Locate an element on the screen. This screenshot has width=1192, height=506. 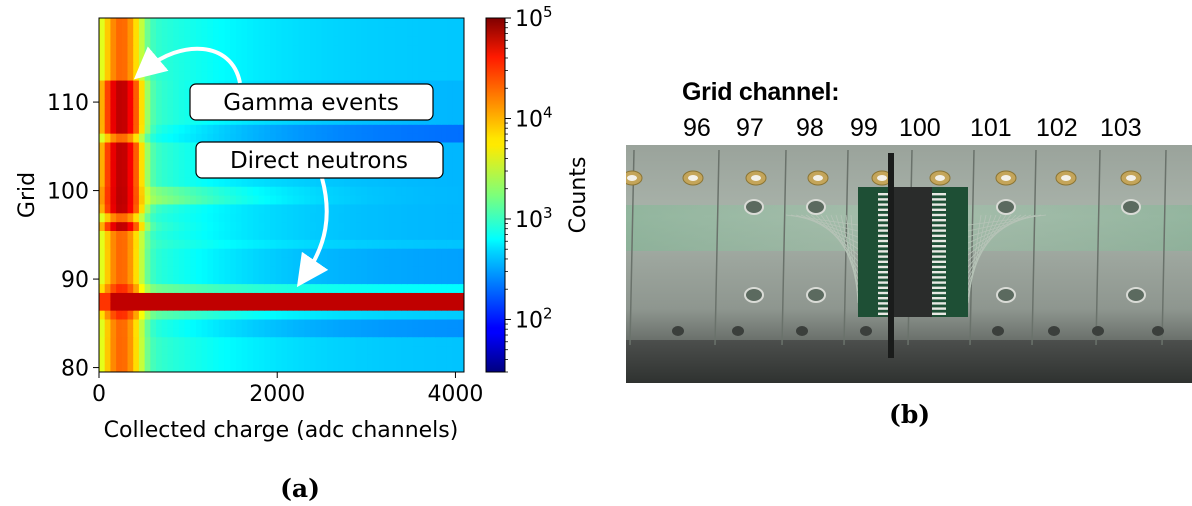
panel-label-a: (a) is located at coordinates (300, 488).